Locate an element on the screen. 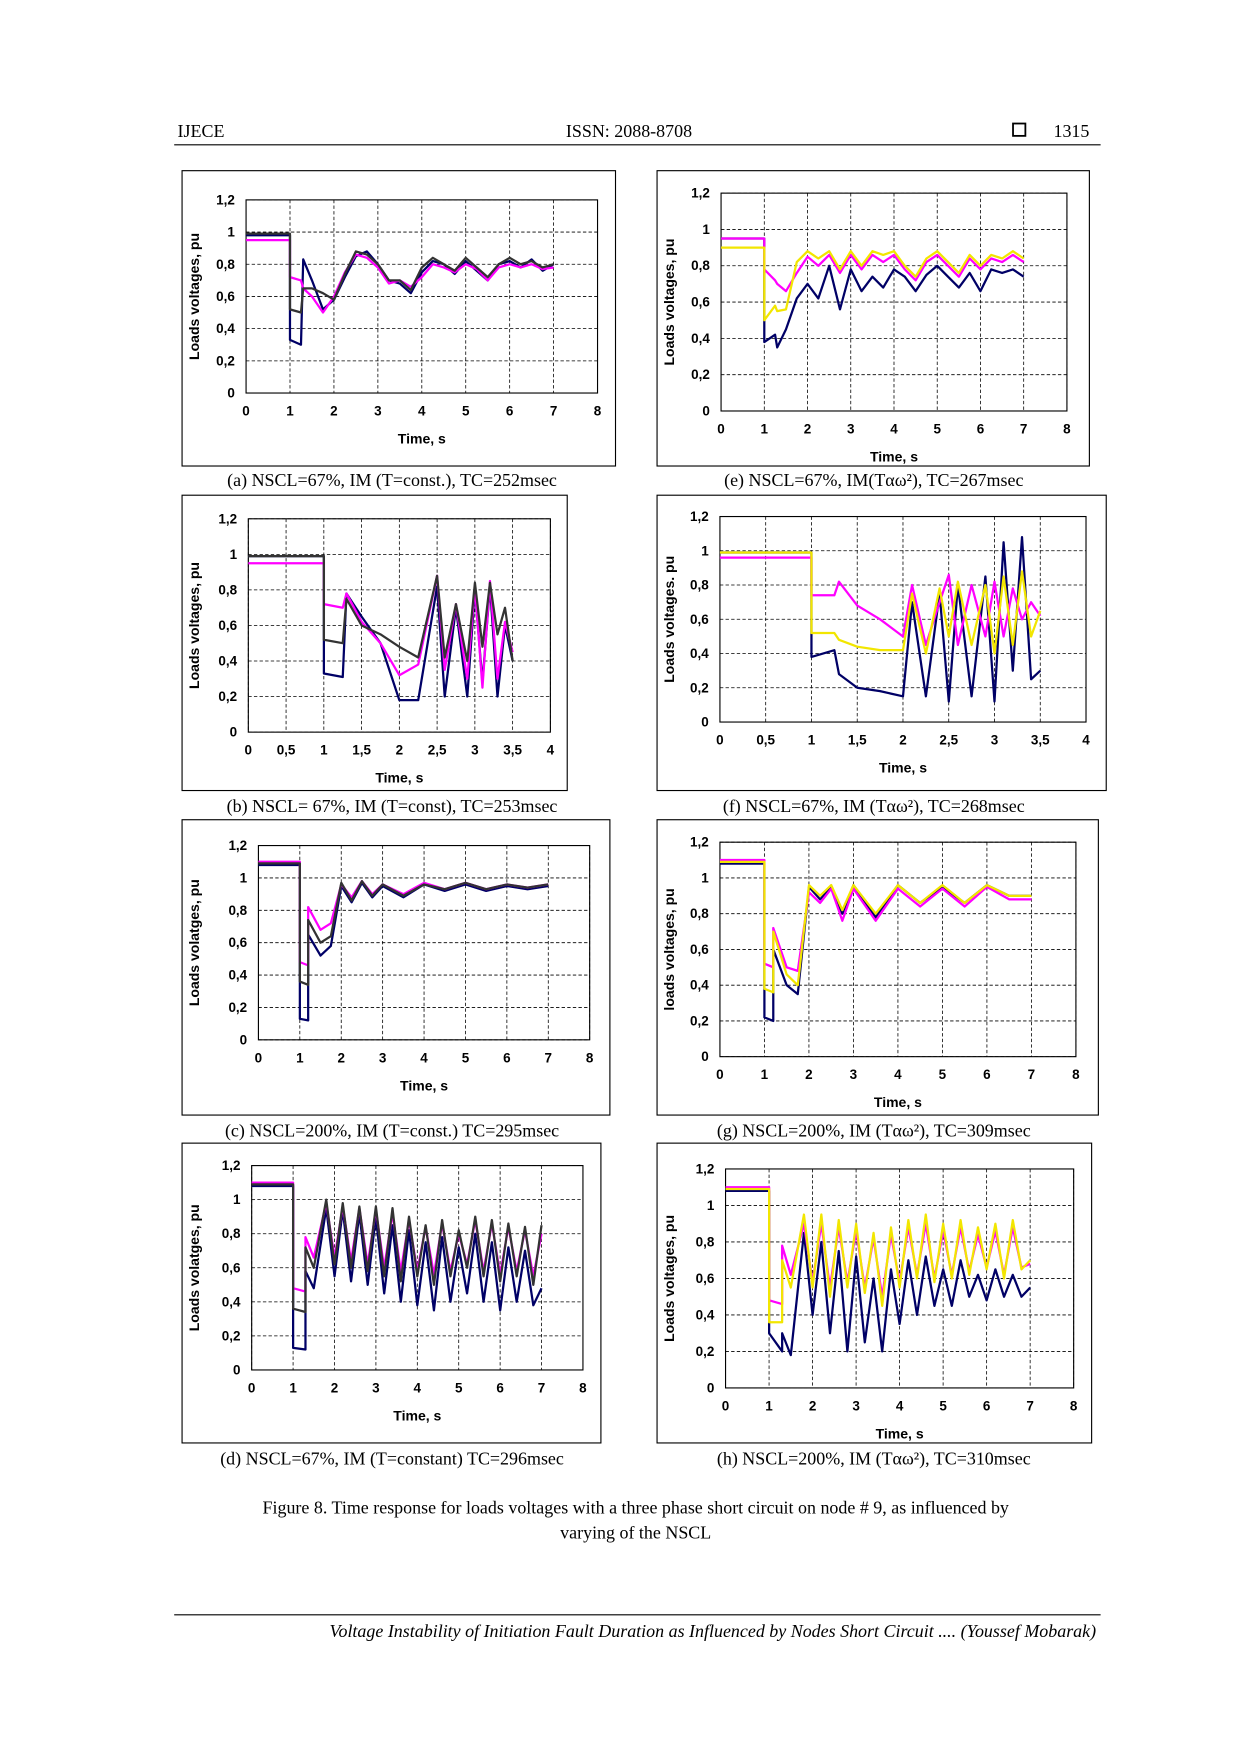 The width and height of the screenshot is (1240, 1754). chart-caption: (c) NSCL=200%, IM (T=const.) TC=295msec is located at coordinates (392, 1130).